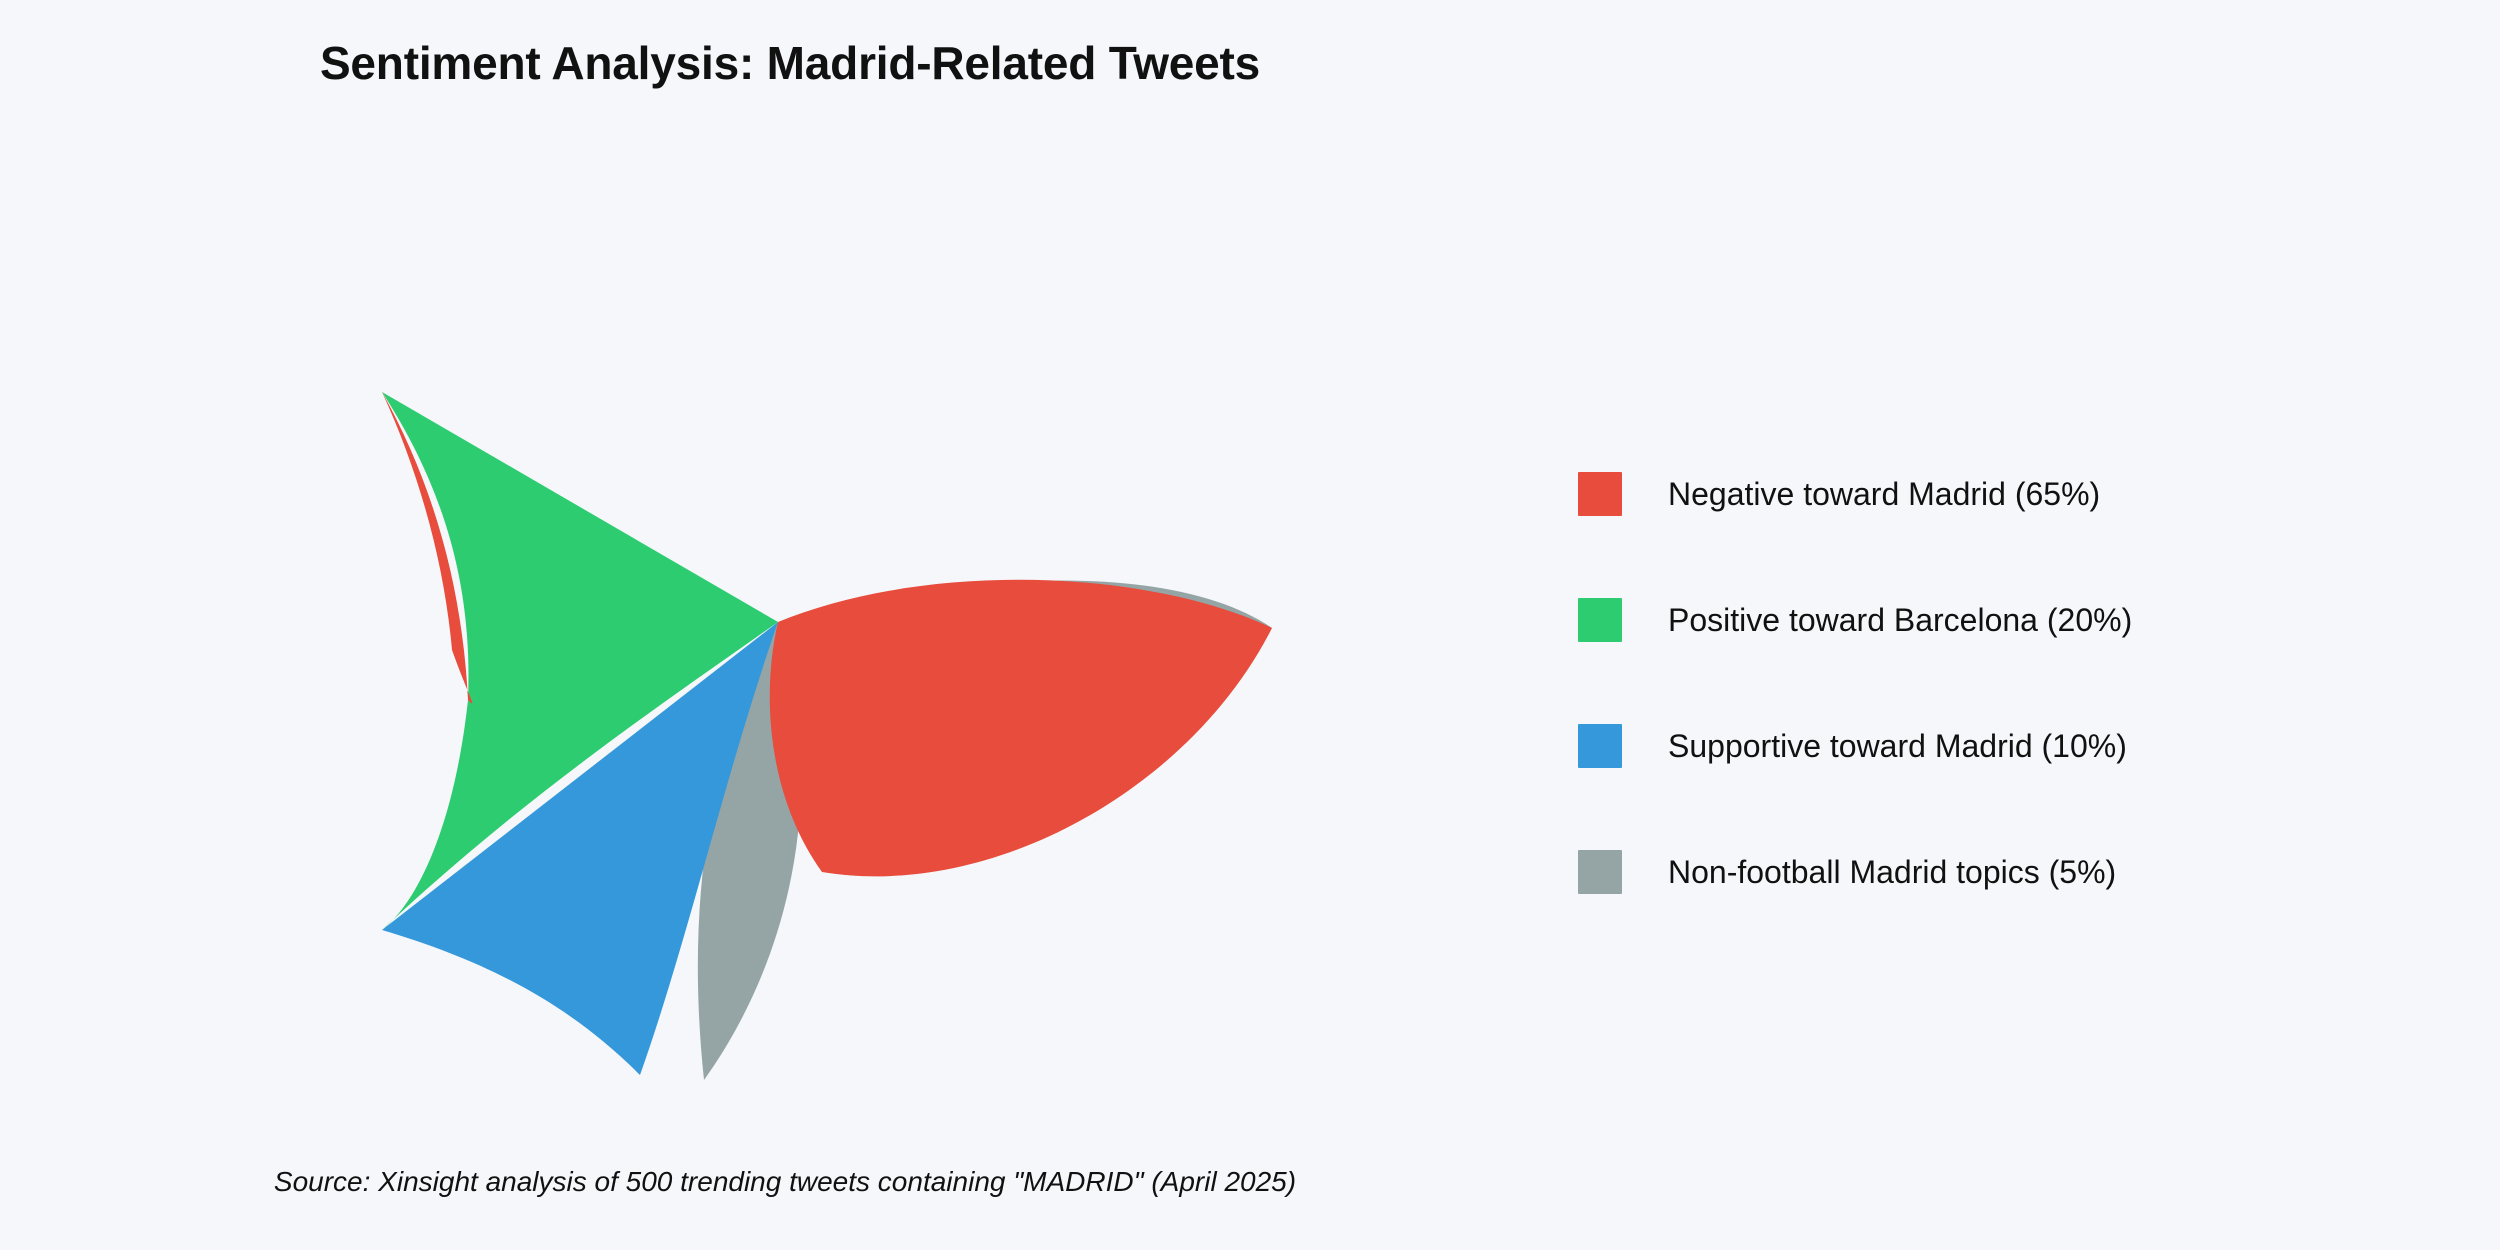  What do you see at coordinates (580, 848) in the screenshot?
I see `pie-slice-supportive-toward-madrid` at bounding box center [580, 848].